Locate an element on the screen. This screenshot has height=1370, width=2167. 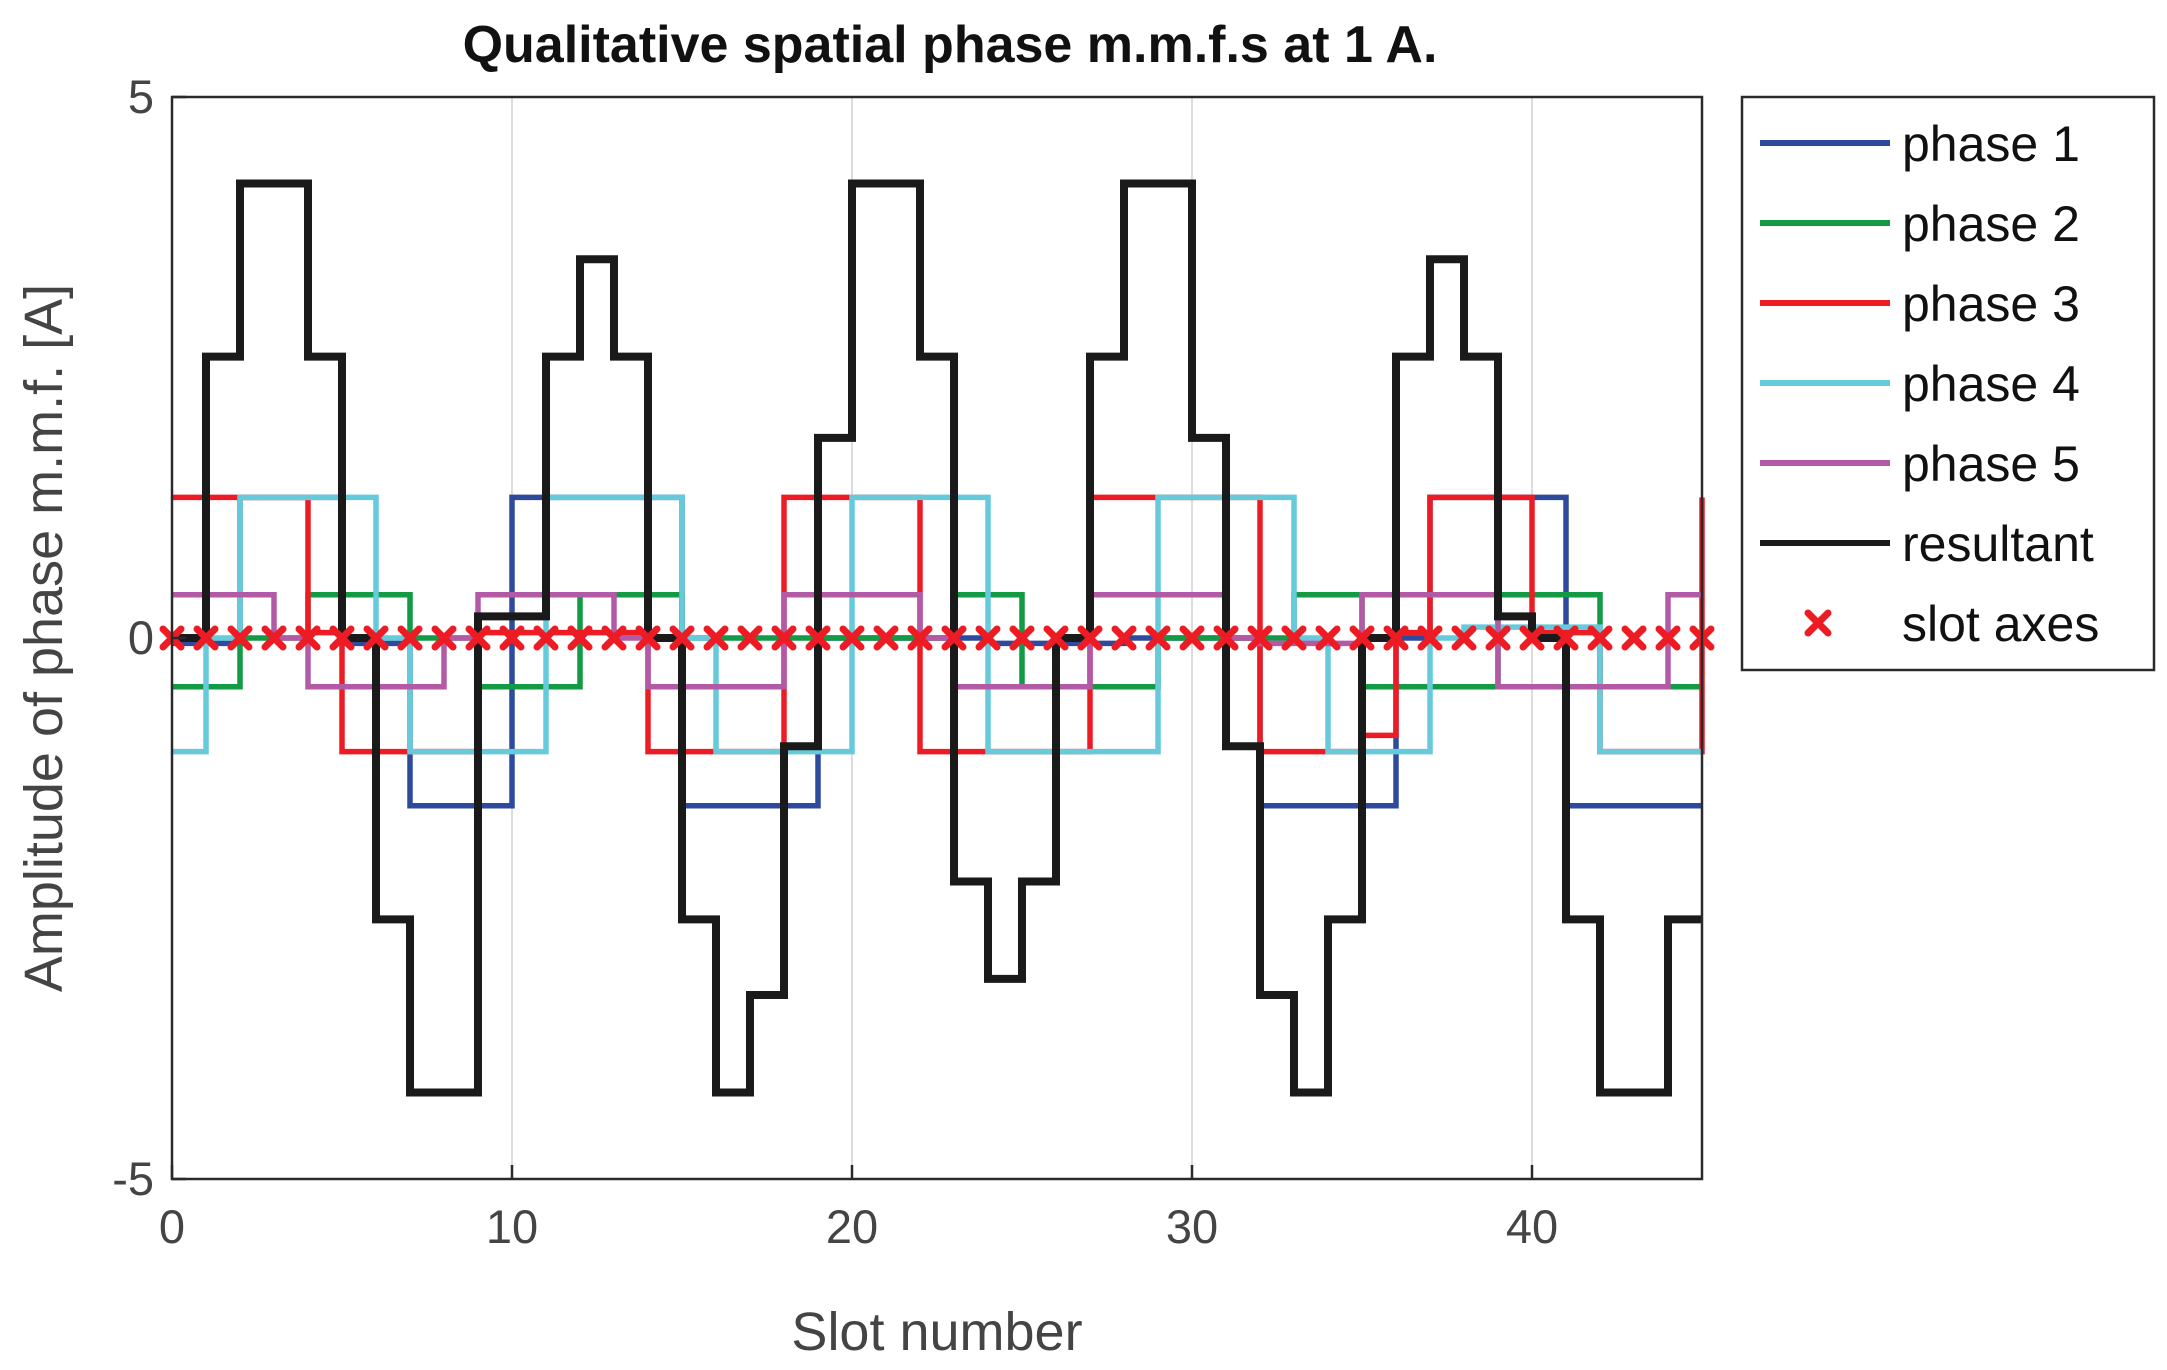
legend-label: phase 1 is located at coordinates (1991, 144).